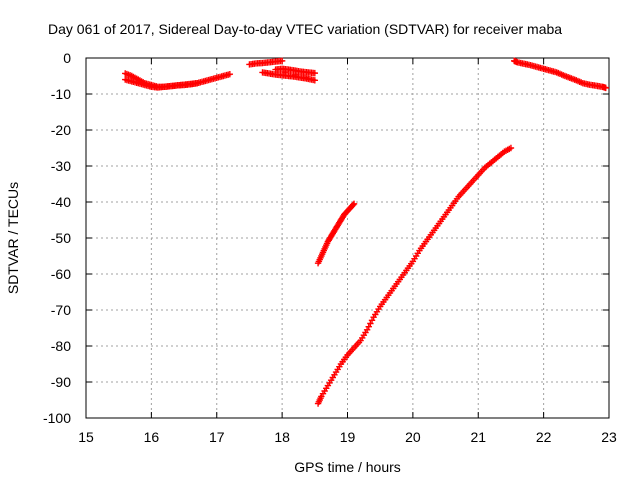  I want to click on x-tick-label: 23, so click(609, 437).